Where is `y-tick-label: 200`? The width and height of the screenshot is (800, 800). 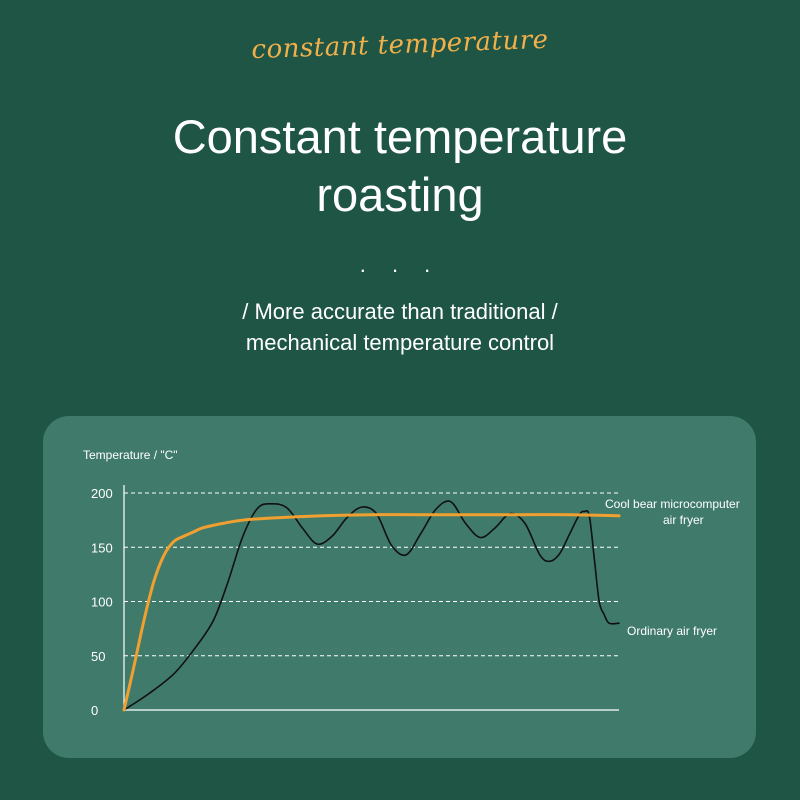 y-tick-label: 200 is located at coordinates (102, 493).